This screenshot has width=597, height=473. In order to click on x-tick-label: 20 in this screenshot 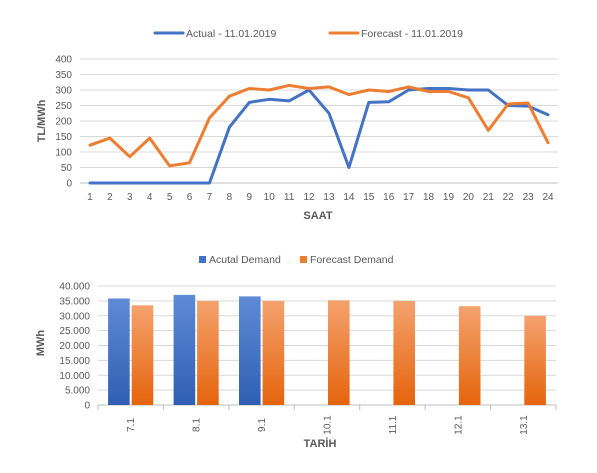, I will do `click(469, 197)`.